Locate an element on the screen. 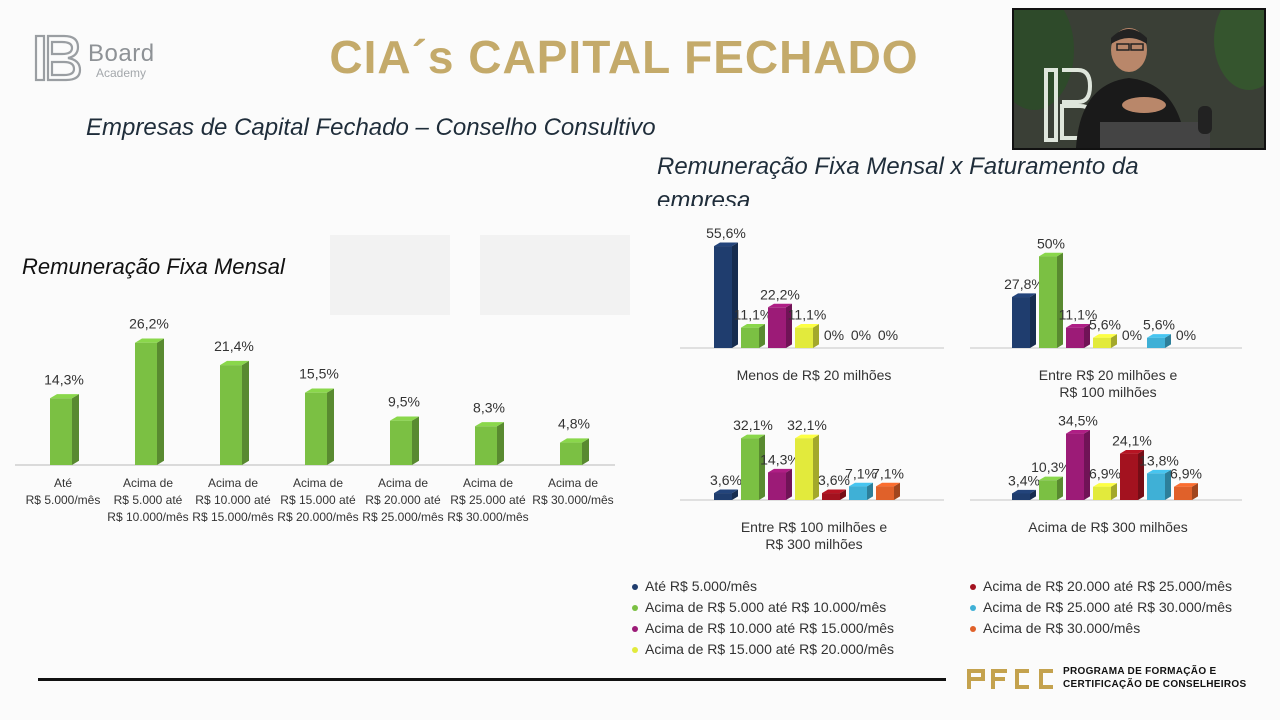  tick-label: R$ 30.000/mês is located at coordinates (487, 517).